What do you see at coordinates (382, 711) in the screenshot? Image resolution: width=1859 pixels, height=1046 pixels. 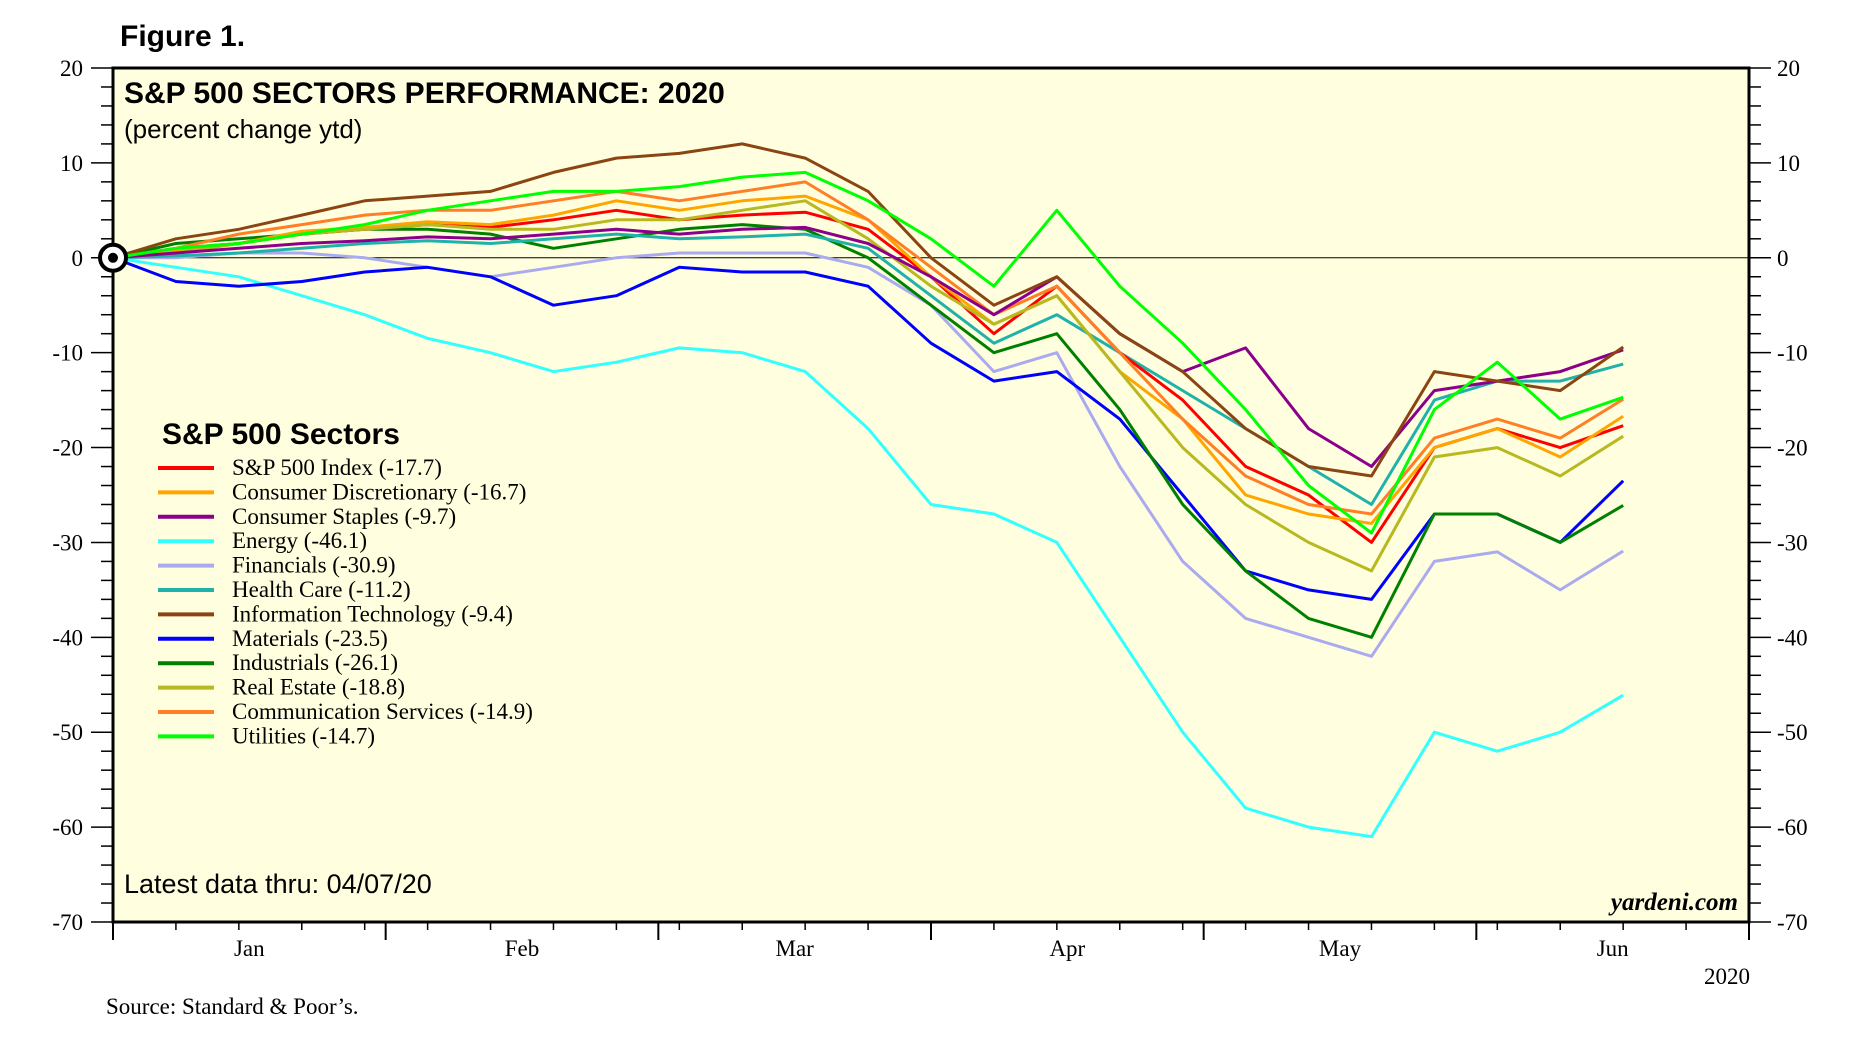 I see `legend-label: Communication Services (-14.9)` at bounding box center [382, 711].